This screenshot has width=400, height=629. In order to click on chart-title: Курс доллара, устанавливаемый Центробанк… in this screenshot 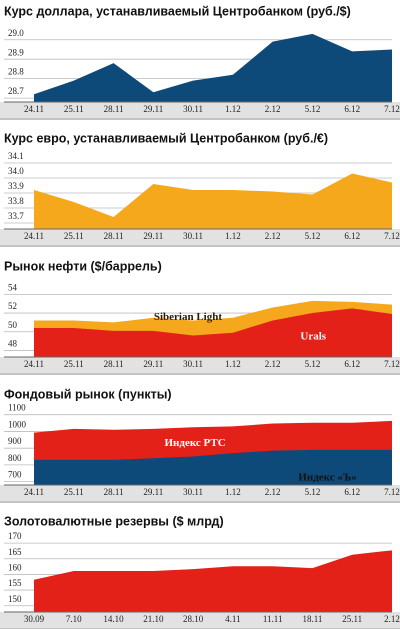, I will do `click(177, 11)`.